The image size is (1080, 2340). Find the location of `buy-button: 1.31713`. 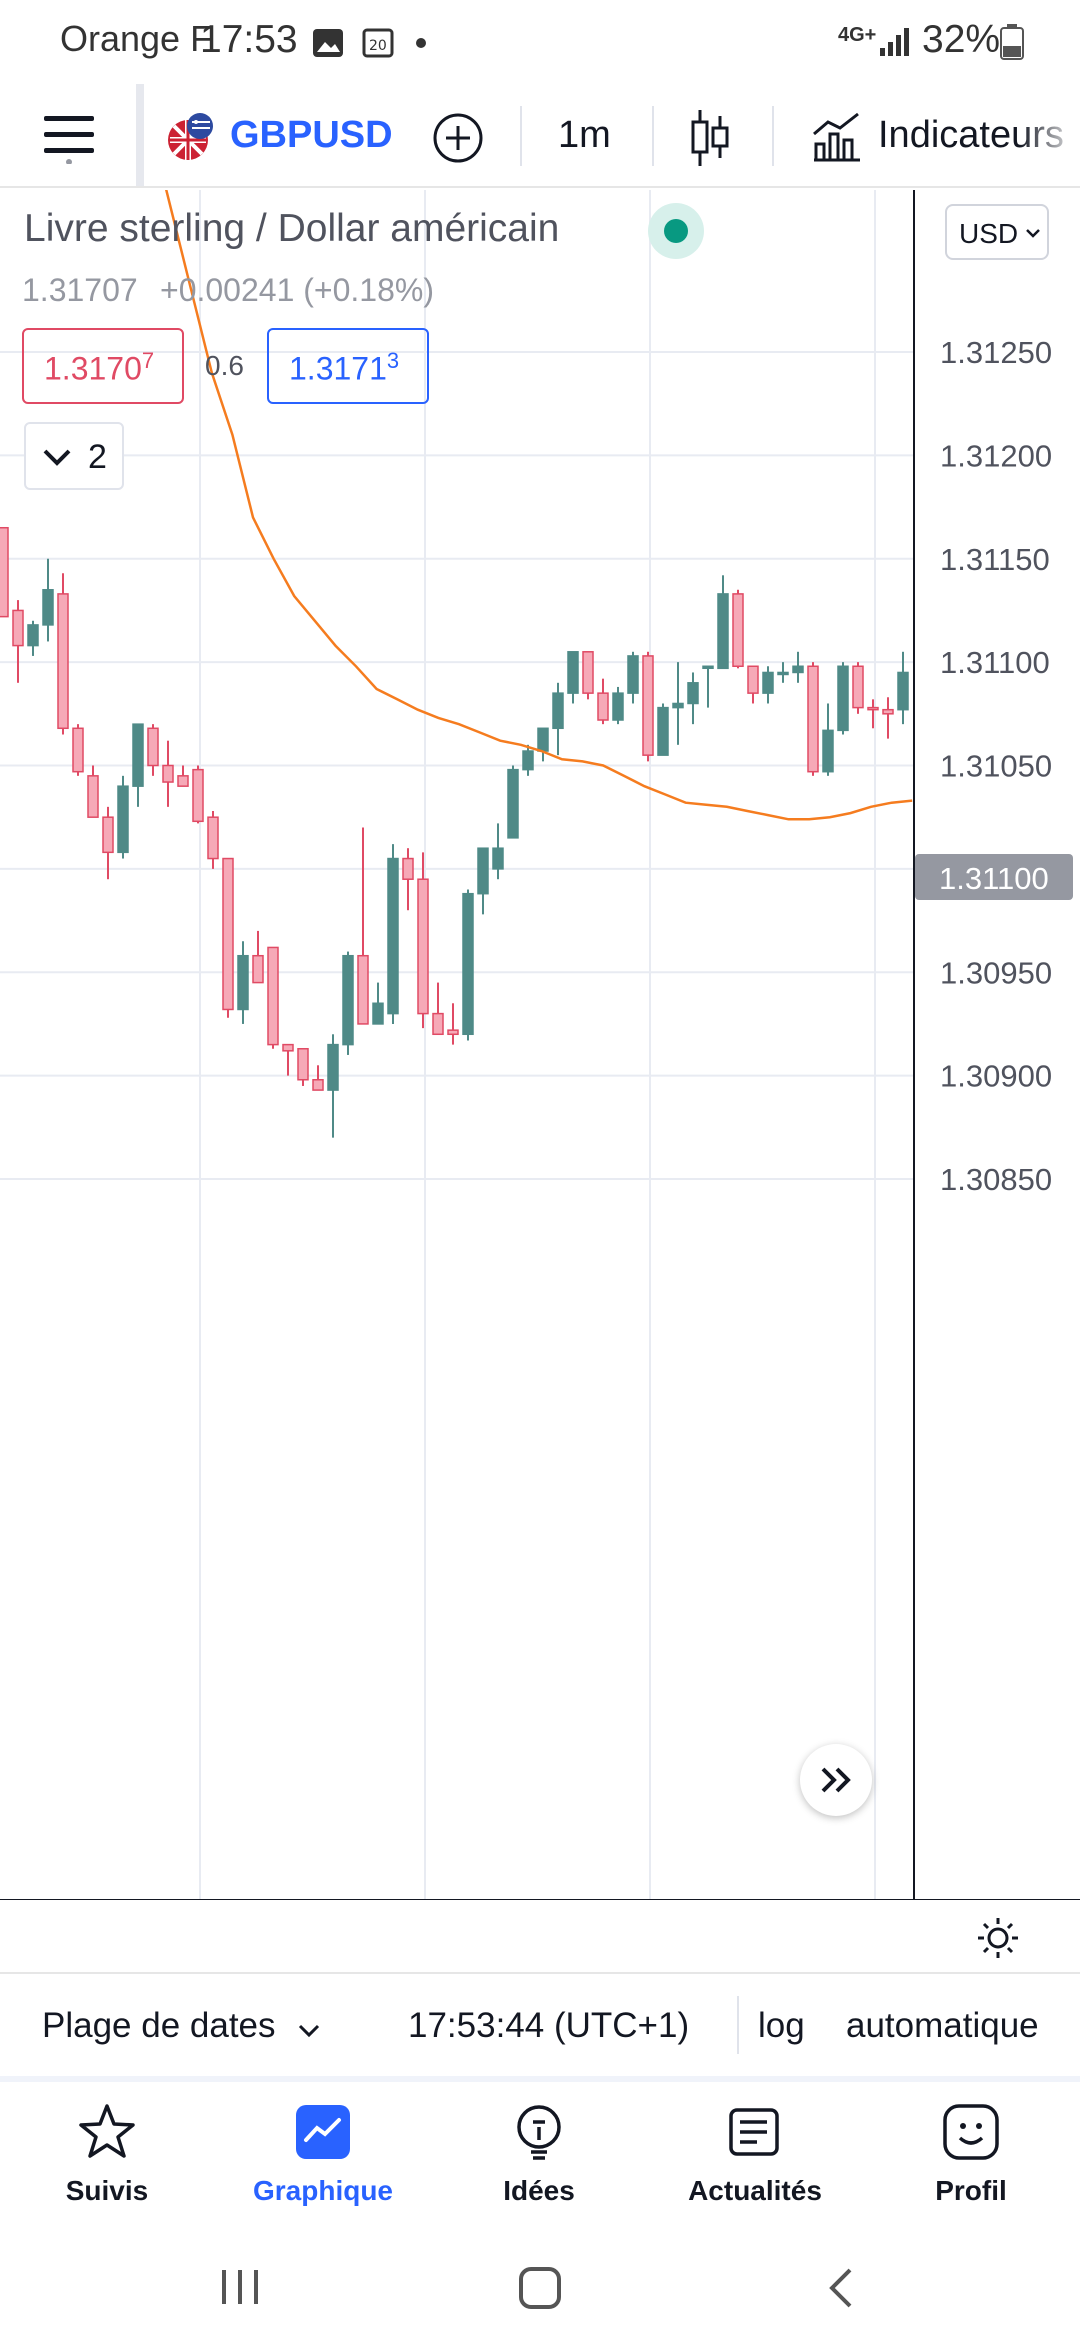

buy-button: 1.31713 is located at coordinates (348, 366).